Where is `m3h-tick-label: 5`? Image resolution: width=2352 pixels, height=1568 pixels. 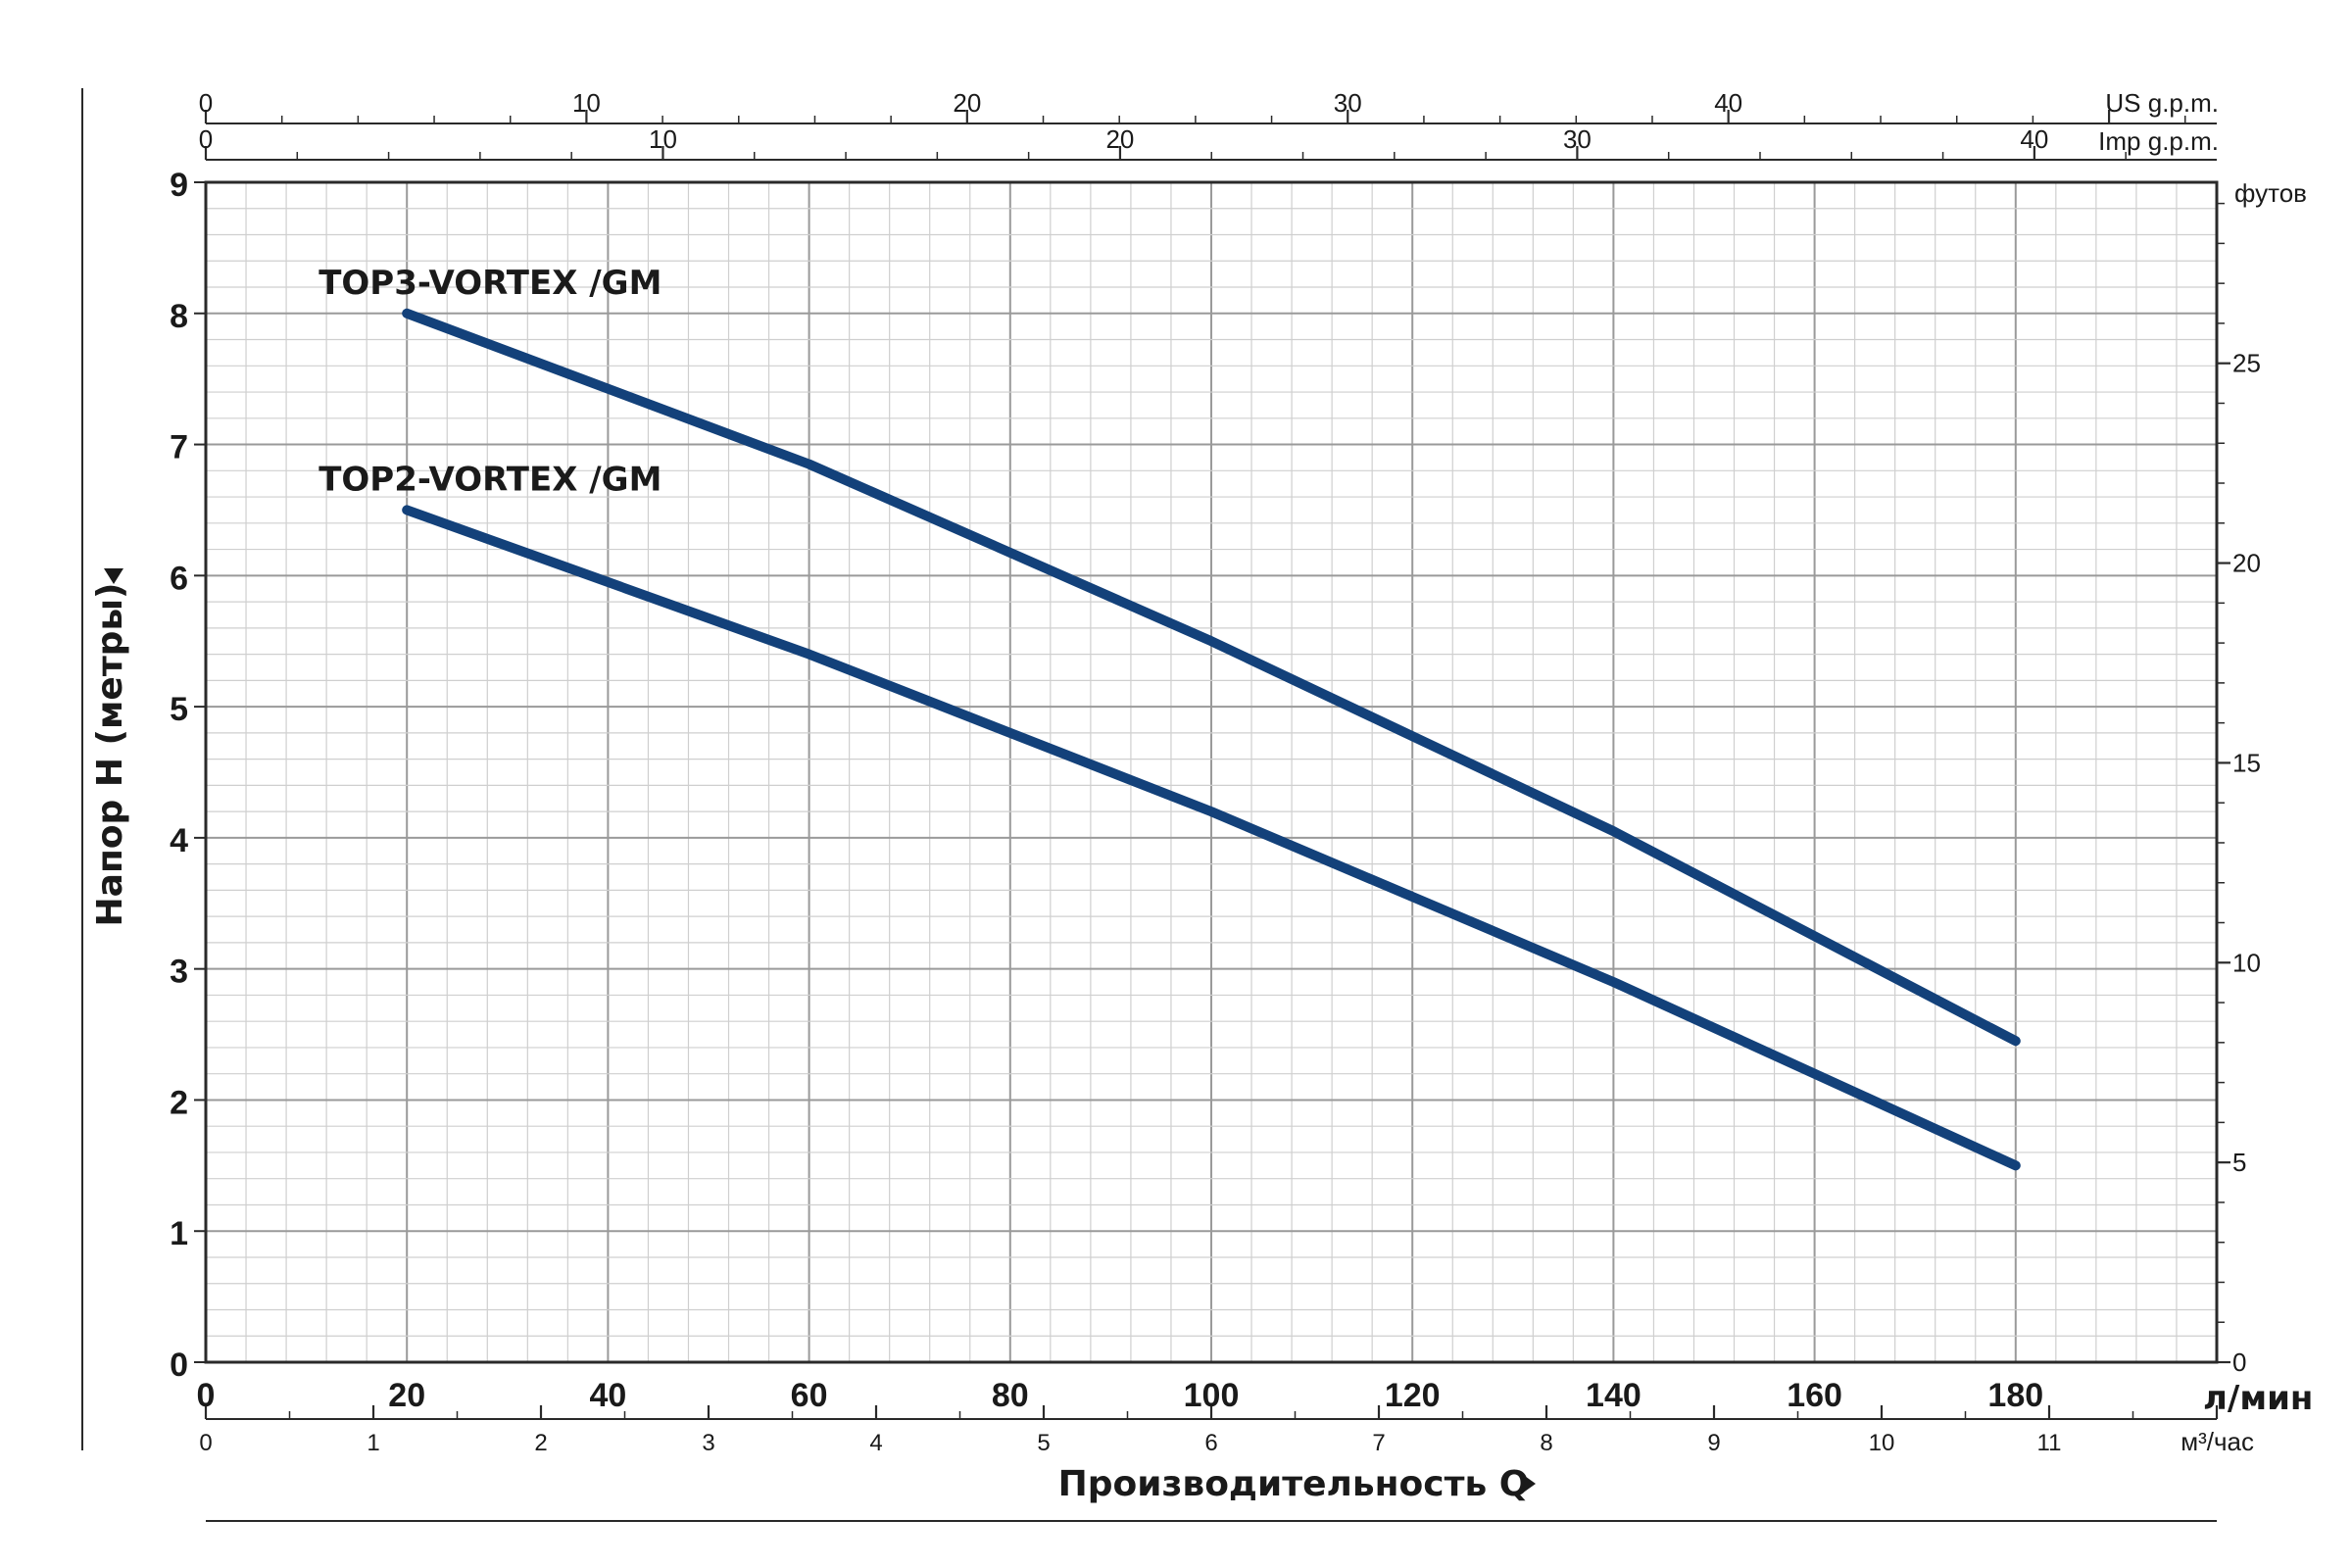 m3h-tick-label: 5 is located at coordinates (1043, 1443).